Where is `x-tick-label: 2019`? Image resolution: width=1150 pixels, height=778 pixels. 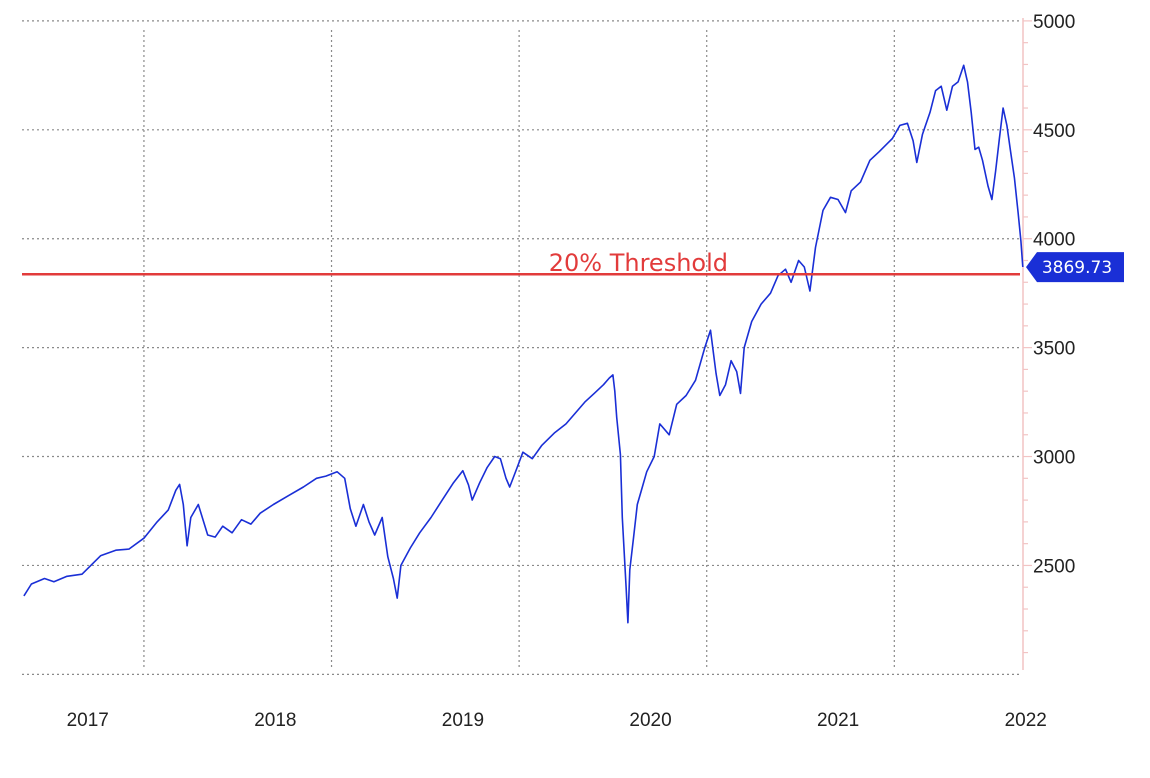
x-tick-label: 2019 is located at coordinates (463, 720).